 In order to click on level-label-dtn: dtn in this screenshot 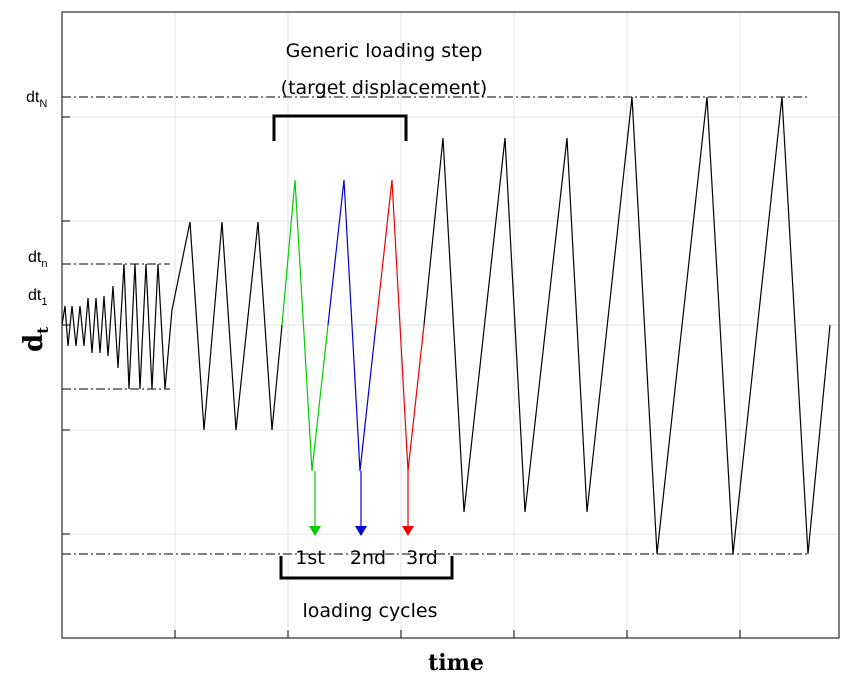, I will do `click(37, 259)`.